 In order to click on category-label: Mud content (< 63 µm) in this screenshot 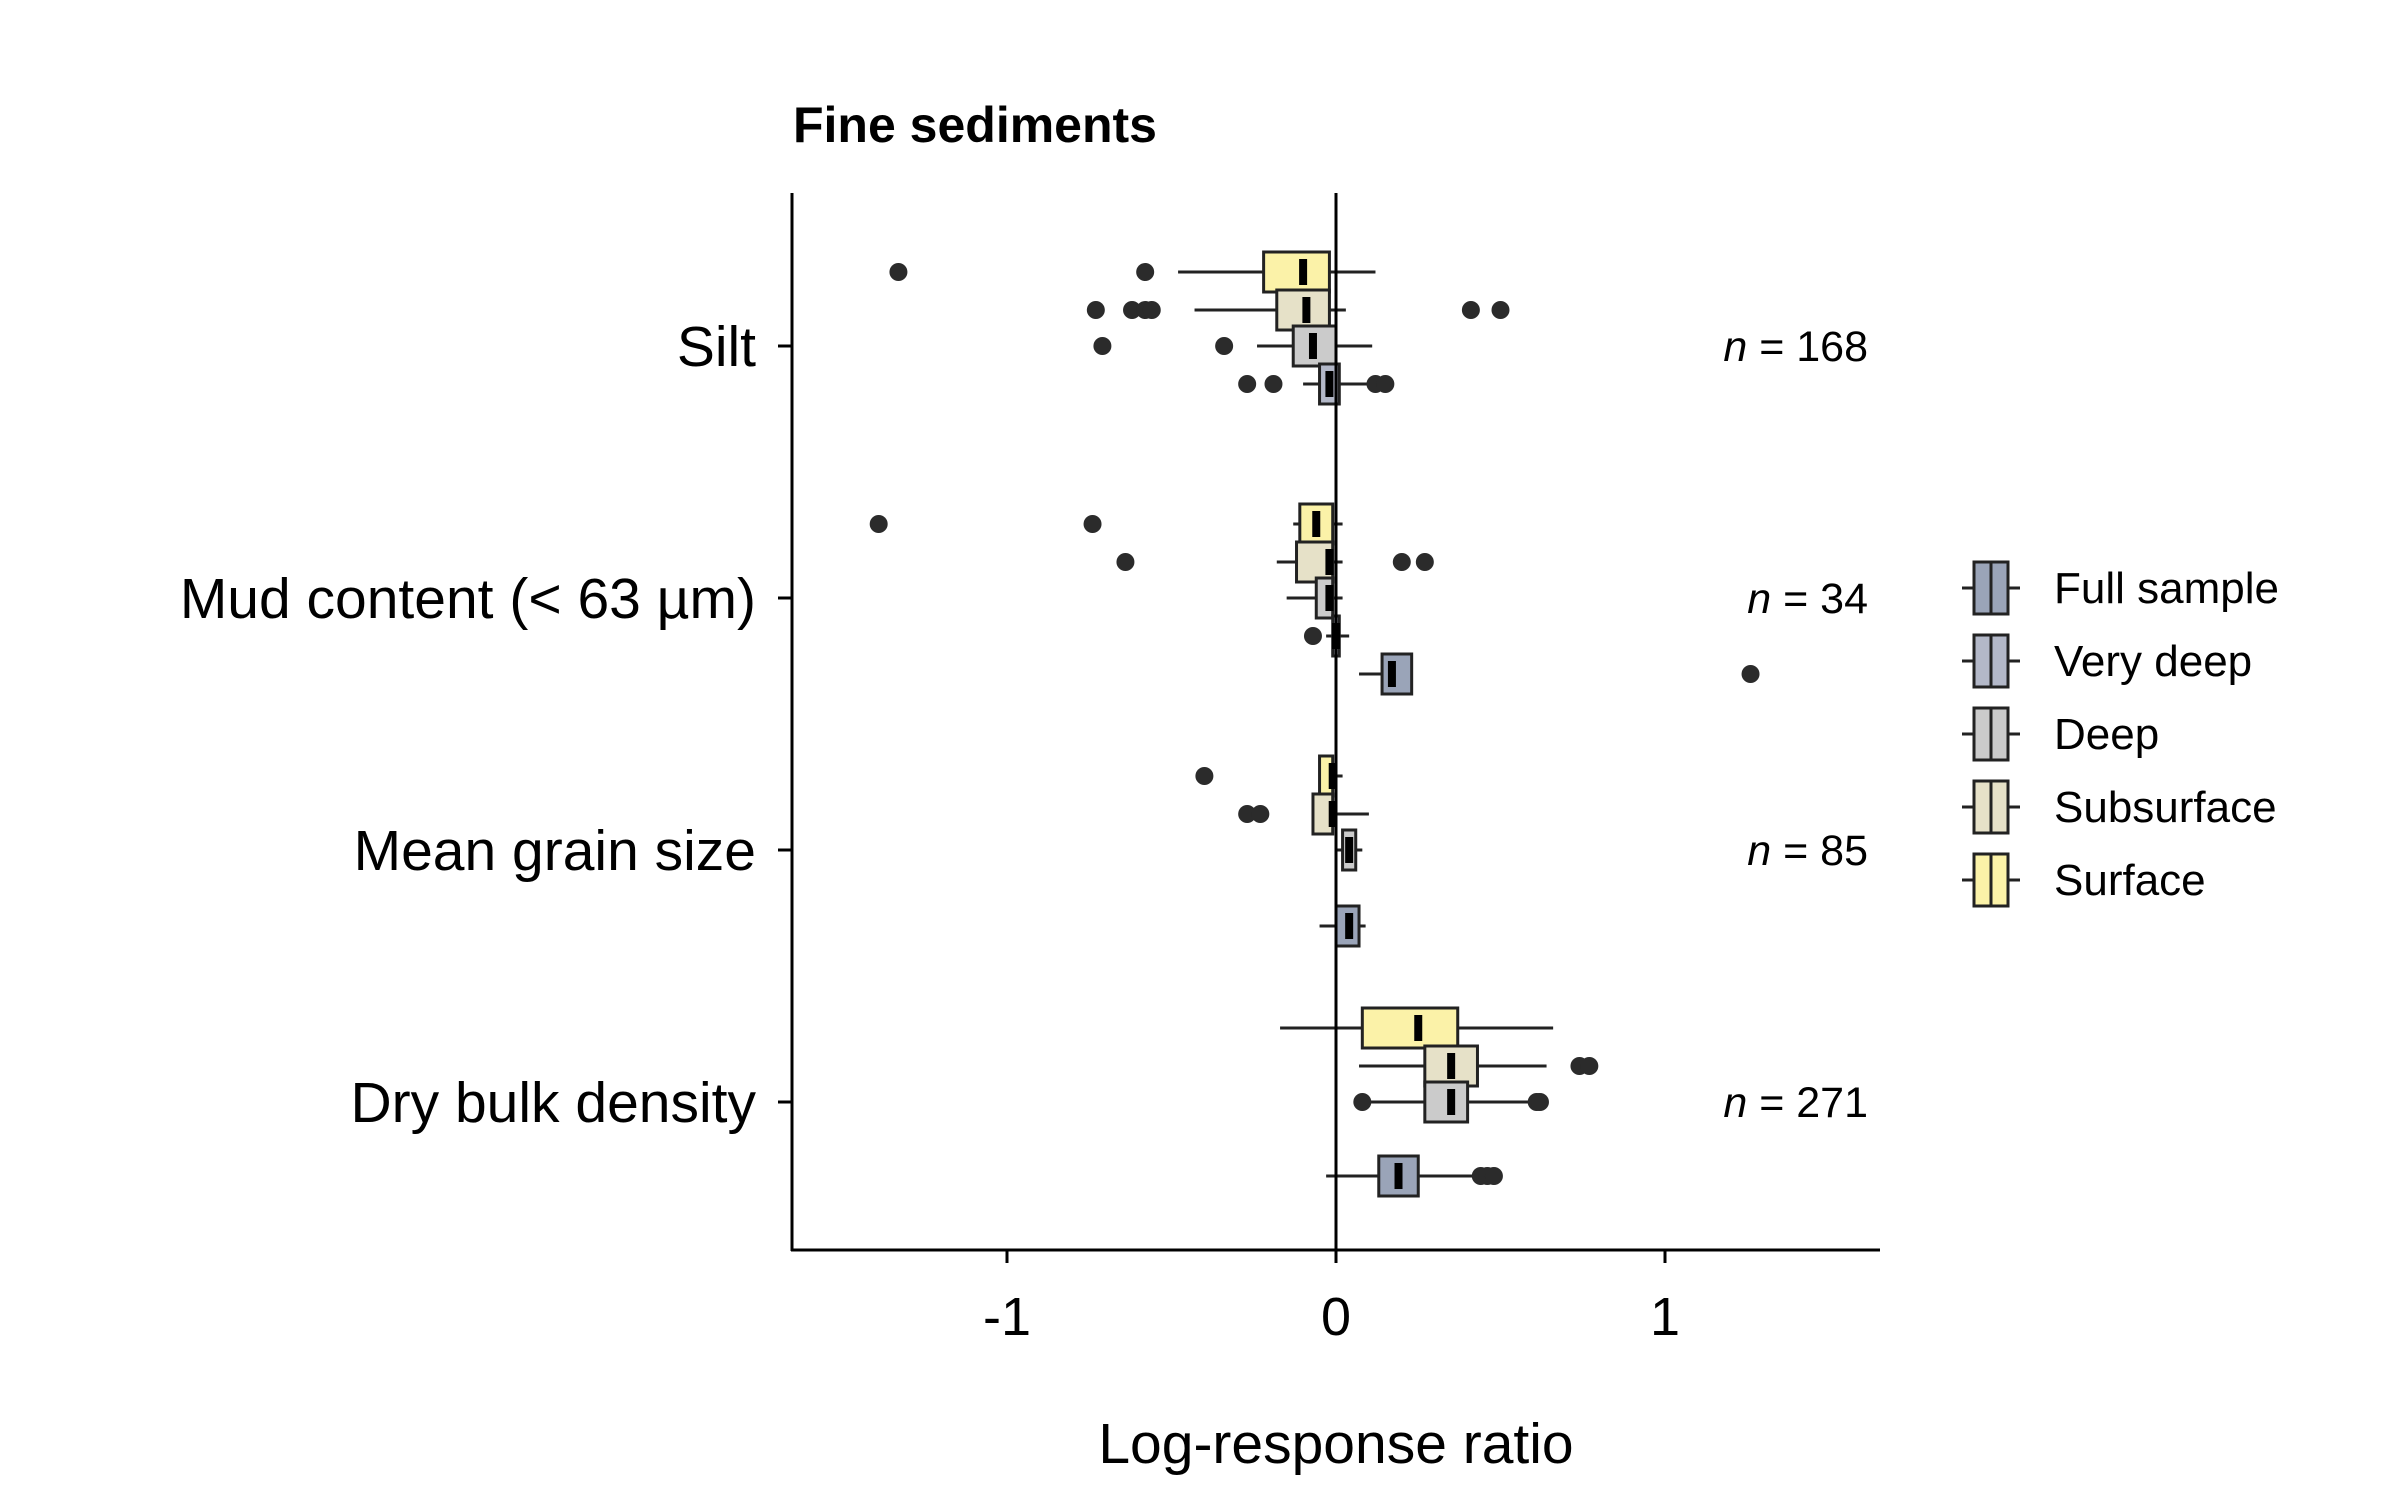, I will do `click(468, 599)`.